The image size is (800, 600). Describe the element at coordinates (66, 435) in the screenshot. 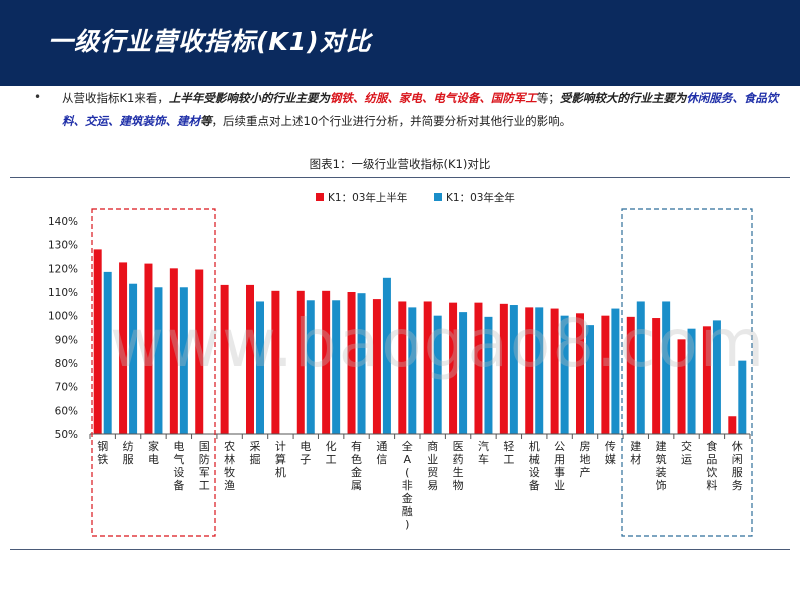

I see `y-tick-label: 50%` at that location.